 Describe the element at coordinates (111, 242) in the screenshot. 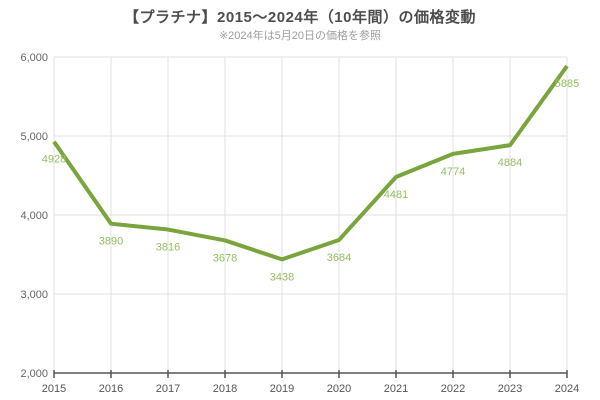

I see `data-point-label: 3890` at that location.